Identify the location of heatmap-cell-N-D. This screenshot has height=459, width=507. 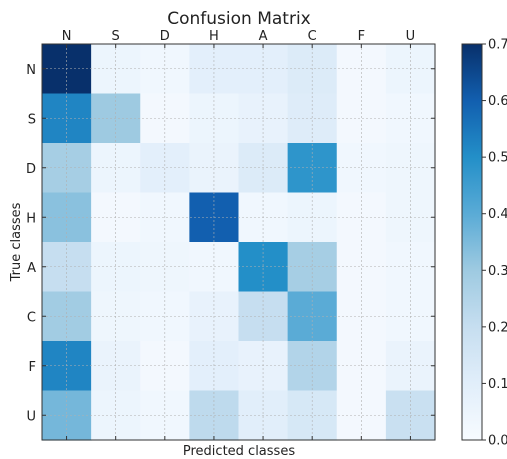
(165, 69).